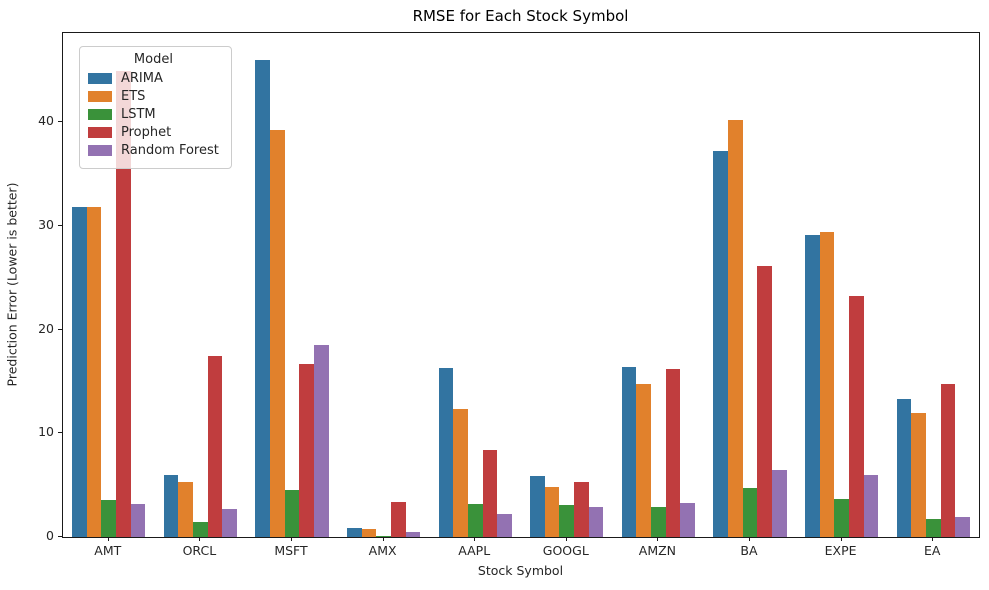 This screenshot has height=590, width=989. Describe the element at coordinates (904, 468) in the screenshot. I see `bar-ea-arima` at that location.